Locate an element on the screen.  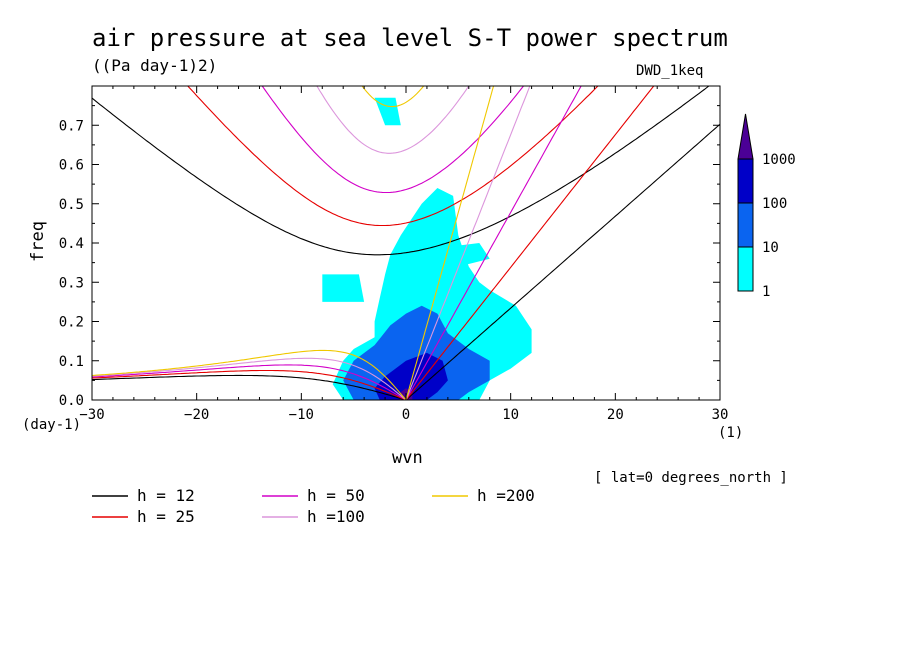
legend-label-h12: h = 12 is located at coordinates (166, 495).